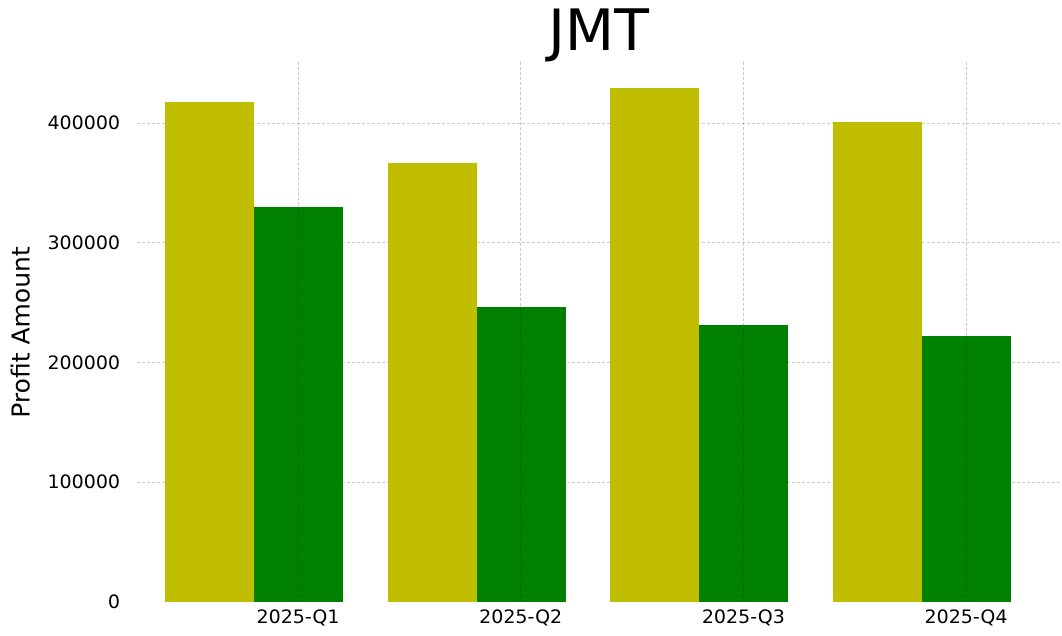 The width and height of the screenshot is (1062, 636). What do you see at coordinates (598, 32) in the screenshot?
I see `chart-title: JMT` at bounding box center [598, 32].